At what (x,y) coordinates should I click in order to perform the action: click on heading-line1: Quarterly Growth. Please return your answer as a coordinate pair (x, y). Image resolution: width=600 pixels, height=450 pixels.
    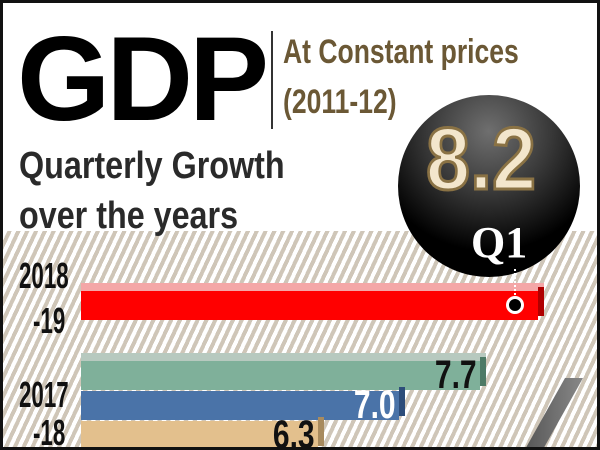
    Looking at the image, I should click on (152, 166).